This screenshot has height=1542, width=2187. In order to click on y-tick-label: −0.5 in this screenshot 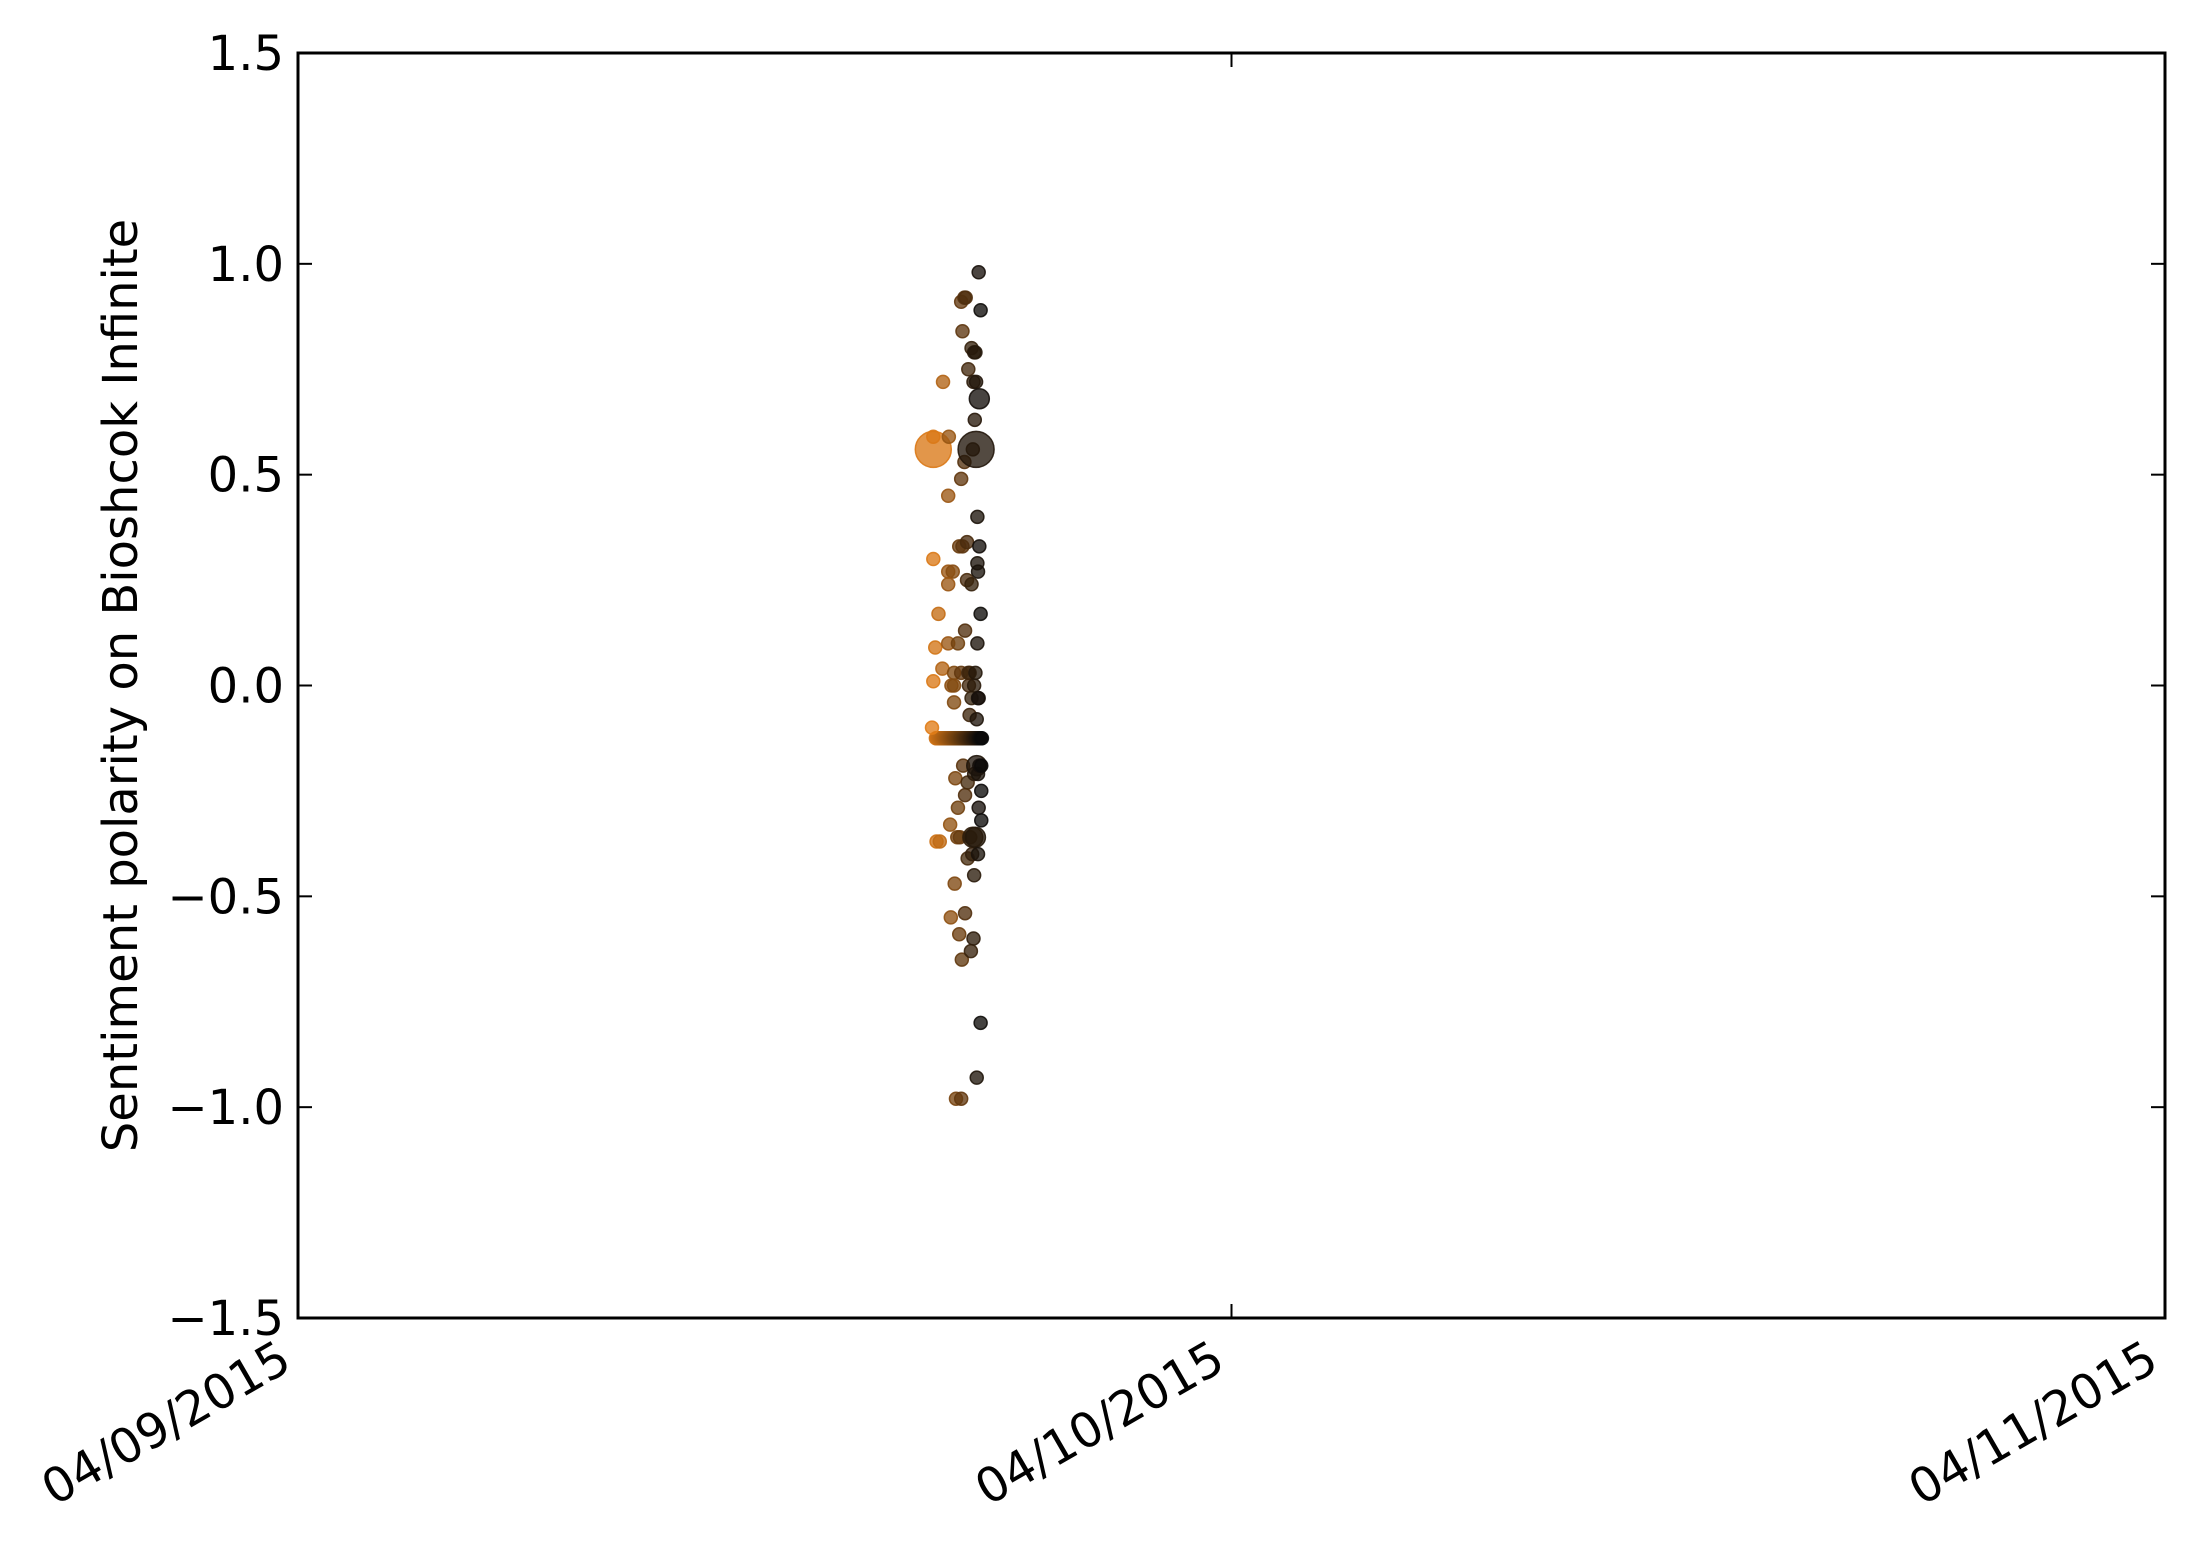, I will do `click(225, 897)`.